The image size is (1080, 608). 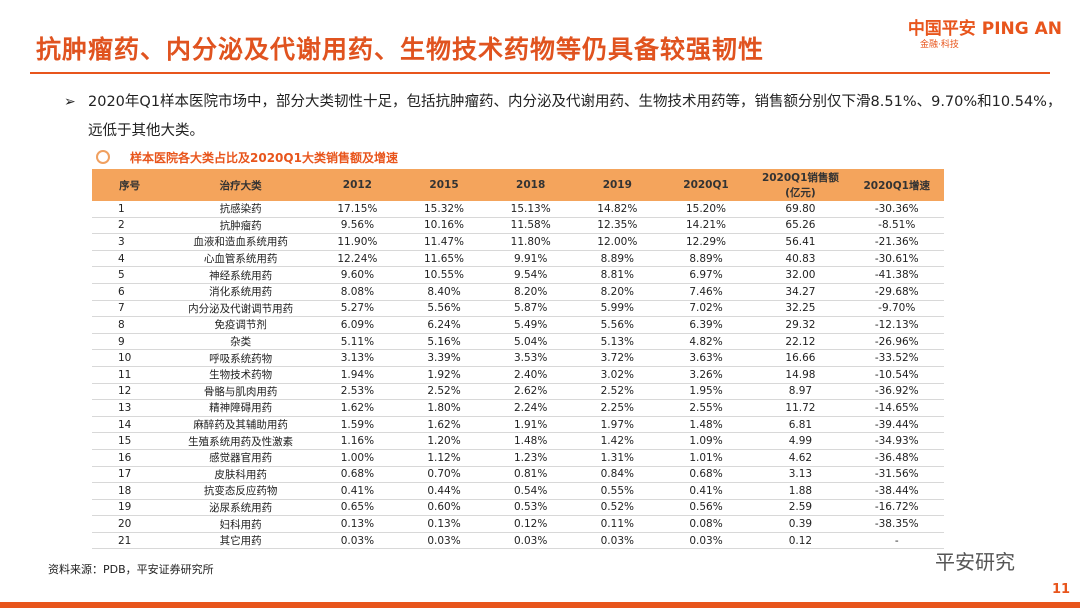 What do you see at coordinates (241, 325) in the screenshot?
I see `table-cell: 免疫调节剂` at bounding box center [241, 325].